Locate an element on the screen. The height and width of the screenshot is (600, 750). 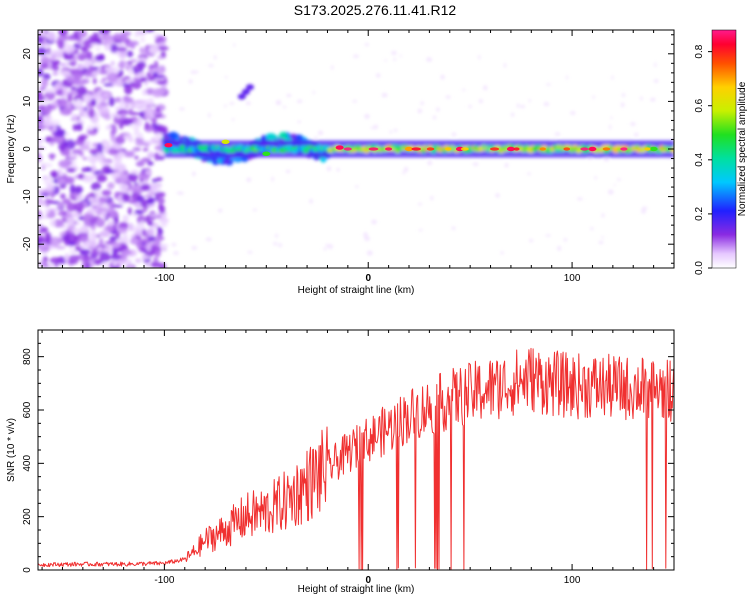
spectrogram-x-axis-label: Height of straight line (km) is located at coordinates (356, 290).